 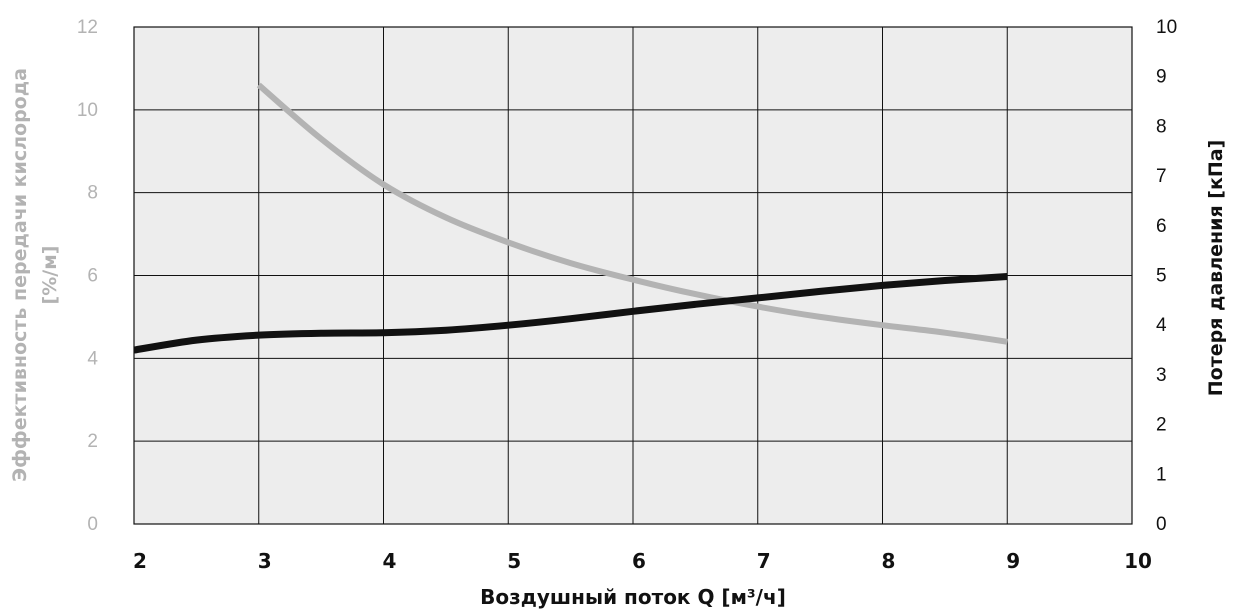 I want to click on y2-tick-label: 9, so click(x=1161, y=77).